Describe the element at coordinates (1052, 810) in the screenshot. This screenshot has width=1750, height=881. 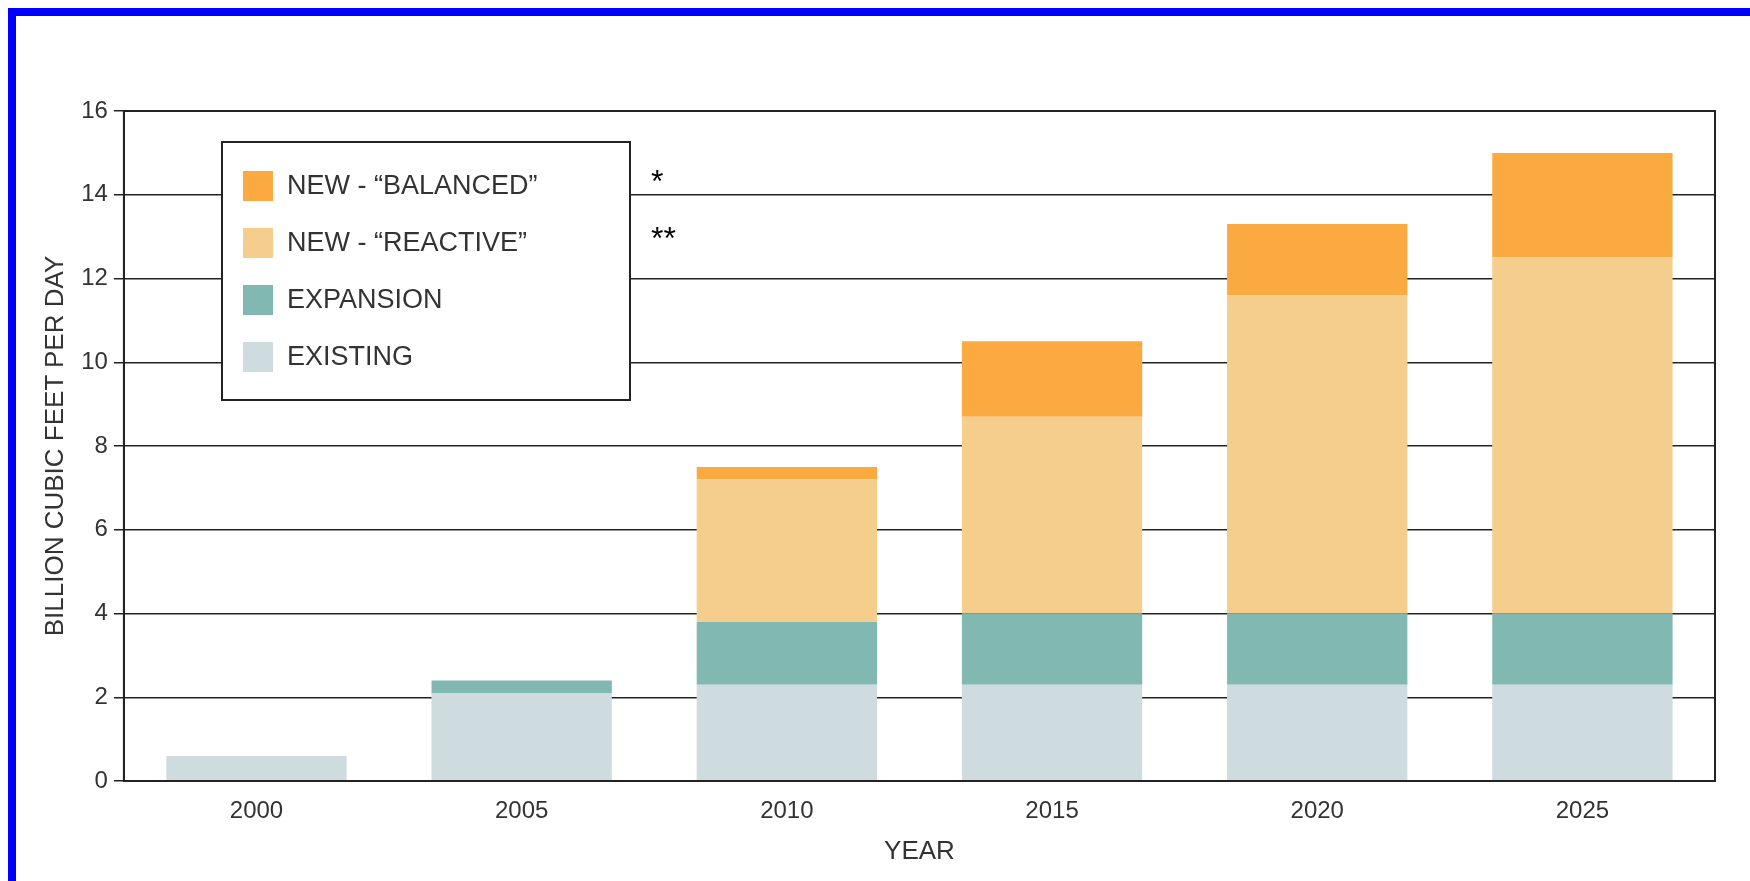
I see `x-tick-label: 2015` at that location.